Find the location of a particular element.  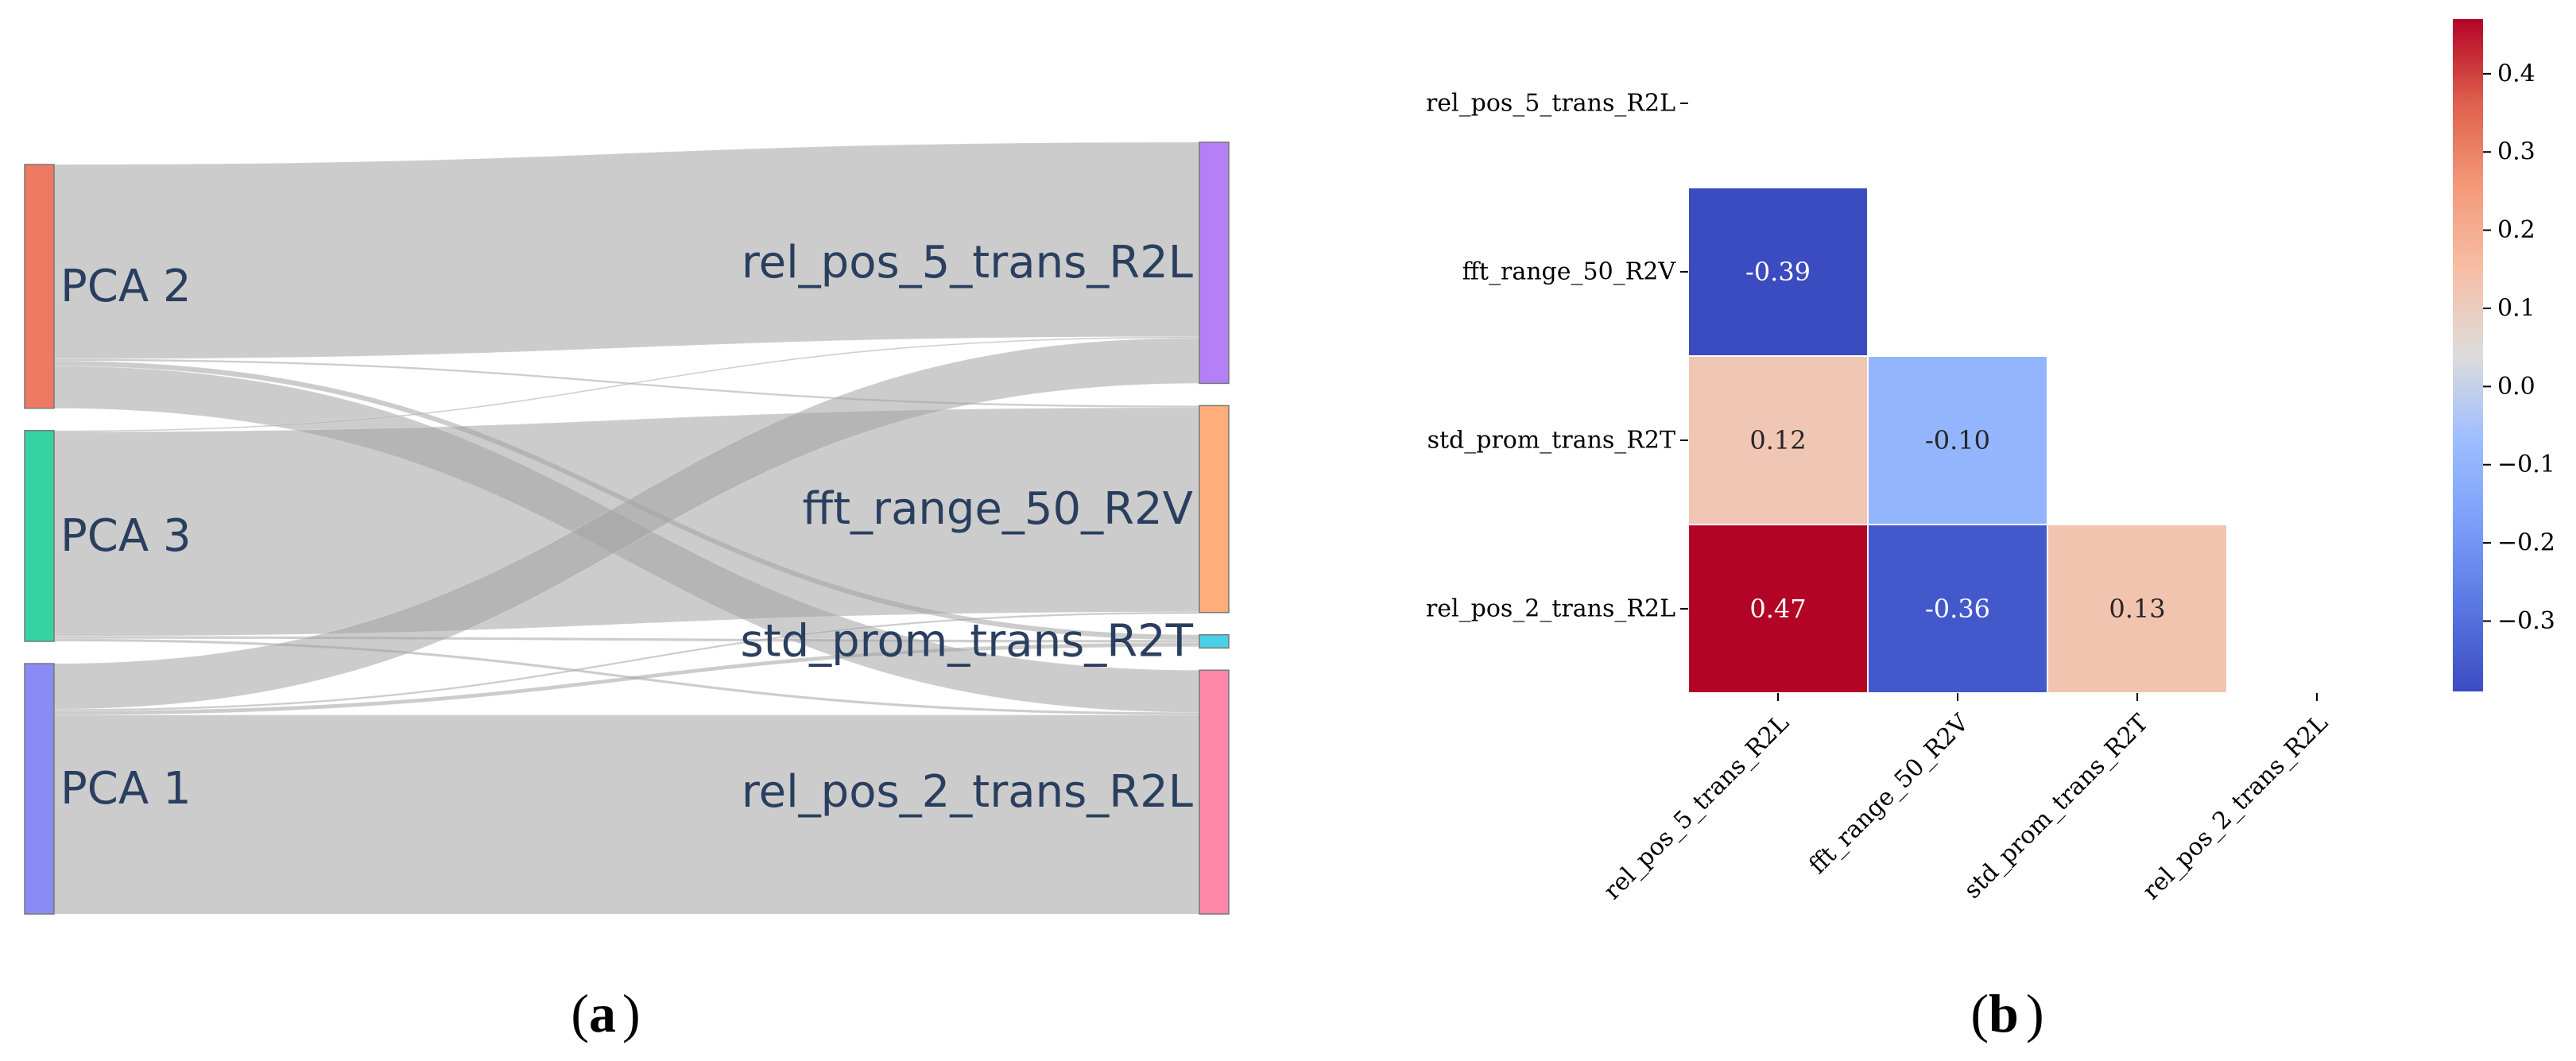

sankey-node-label-std-prom-trans-r2t: std_prom_trans_R2T is located at coordinates (966, 641).